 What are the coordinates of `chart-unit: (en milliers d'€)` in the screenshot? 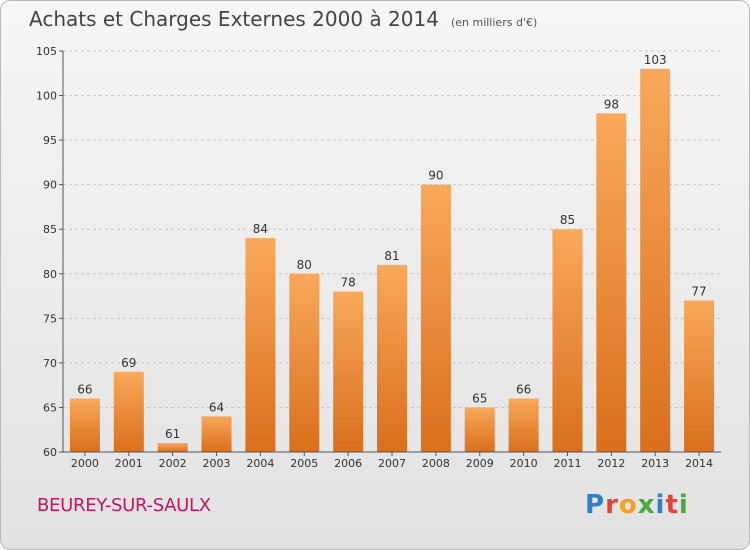 It's located at (494, 22).